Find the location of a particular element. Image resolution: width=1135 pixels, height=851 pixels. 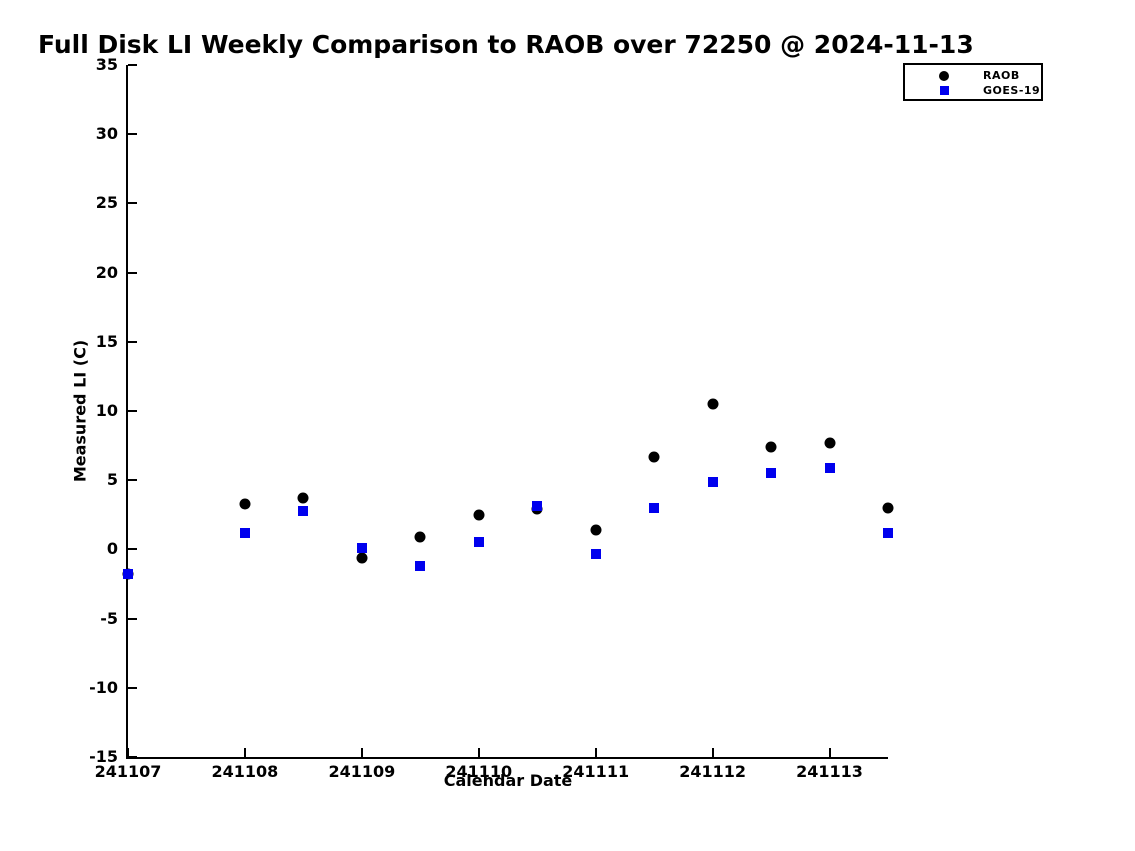

x-axis-tick-label: 241109 is located at coordinates (362, 771).